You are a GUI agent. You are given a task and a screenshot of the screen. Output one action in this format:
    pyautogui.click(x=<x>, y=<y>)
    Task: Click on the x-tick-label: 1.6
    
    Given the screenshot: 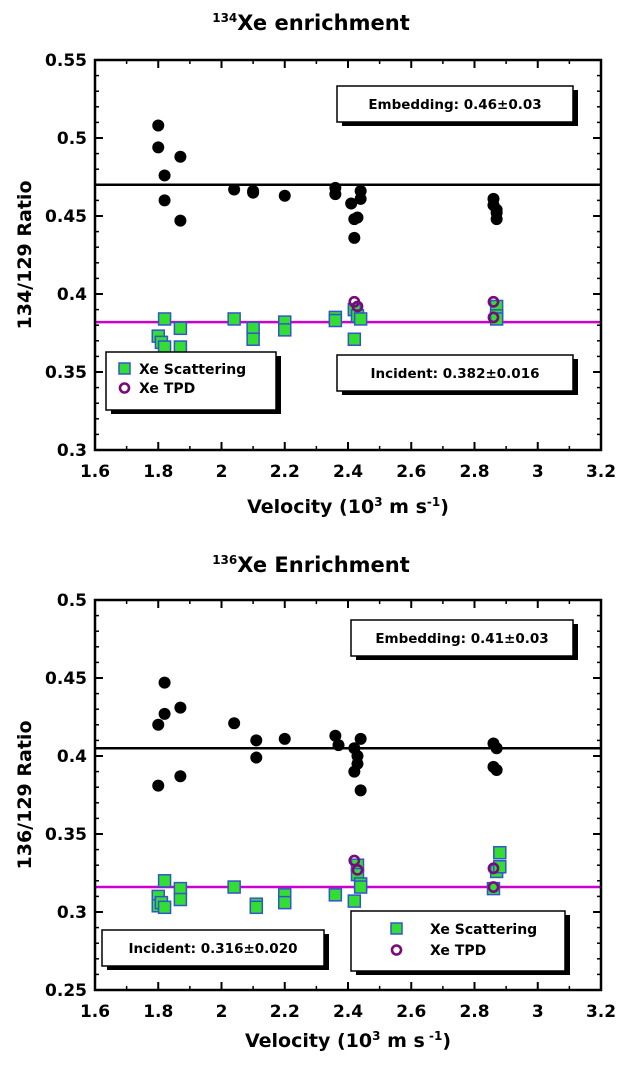 What is the action you would take?
    pyautogui.click(x=95, y=1012)
    